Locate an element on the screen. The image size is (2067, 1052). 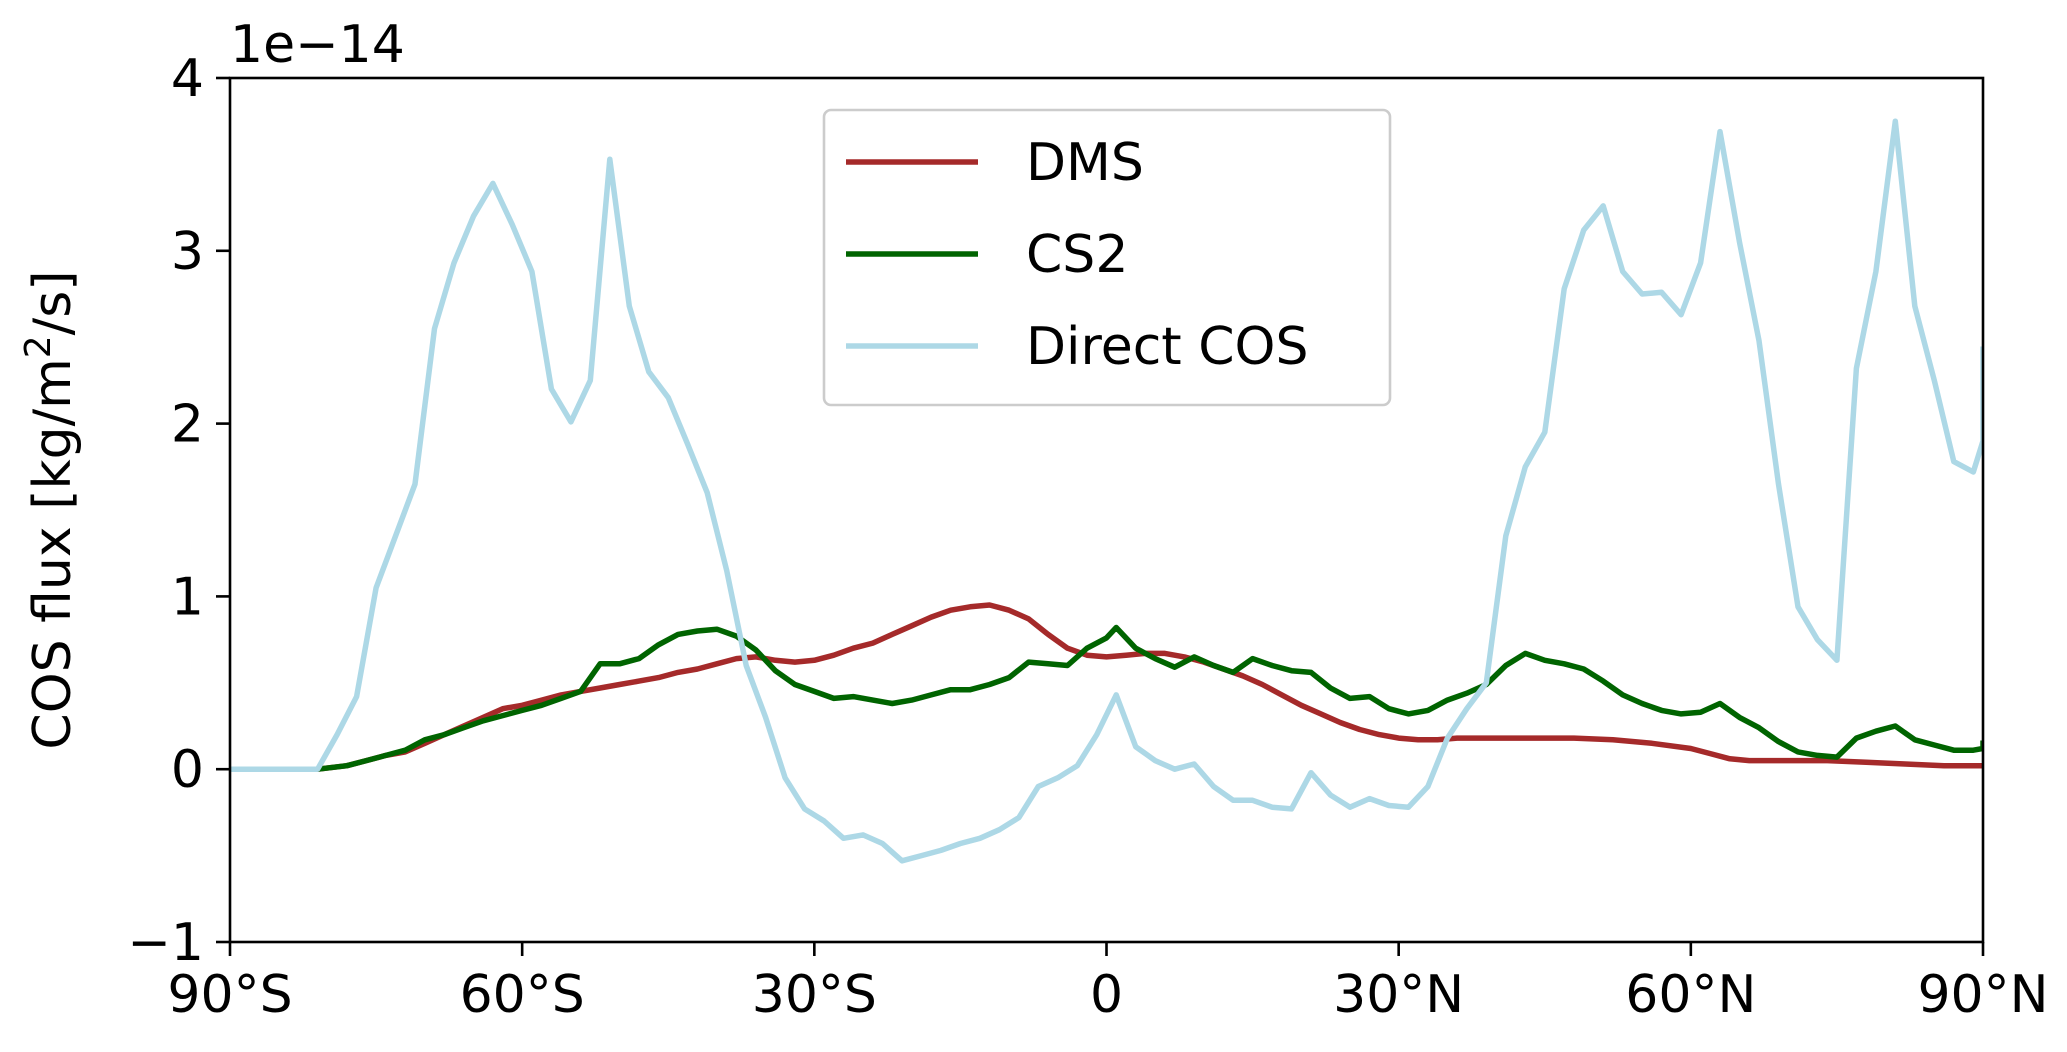
x-tick-label: 90°N is located at coordinates (1982, 995).